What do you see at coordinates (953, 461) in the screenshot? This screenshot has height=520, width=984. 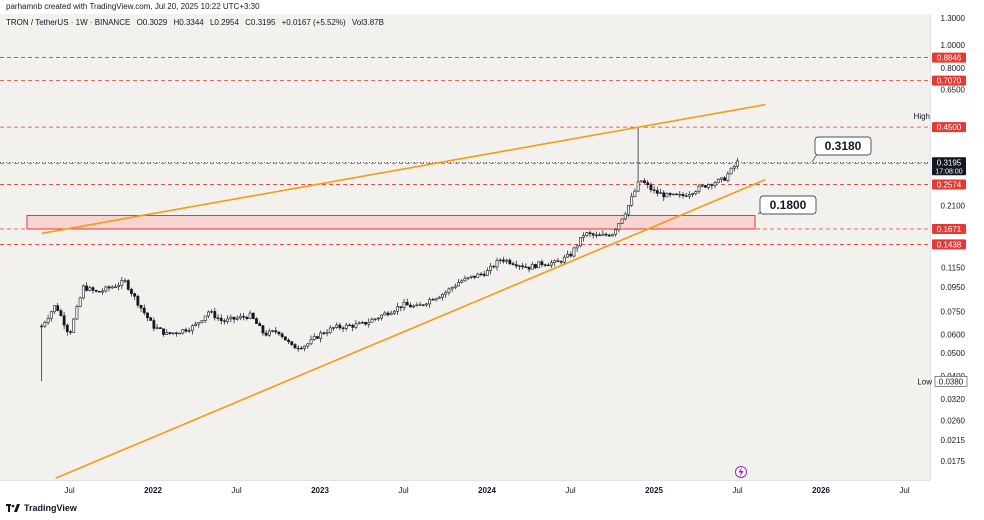 I see `y-tick-label: 0.0175` at bounding box center [953, 461].